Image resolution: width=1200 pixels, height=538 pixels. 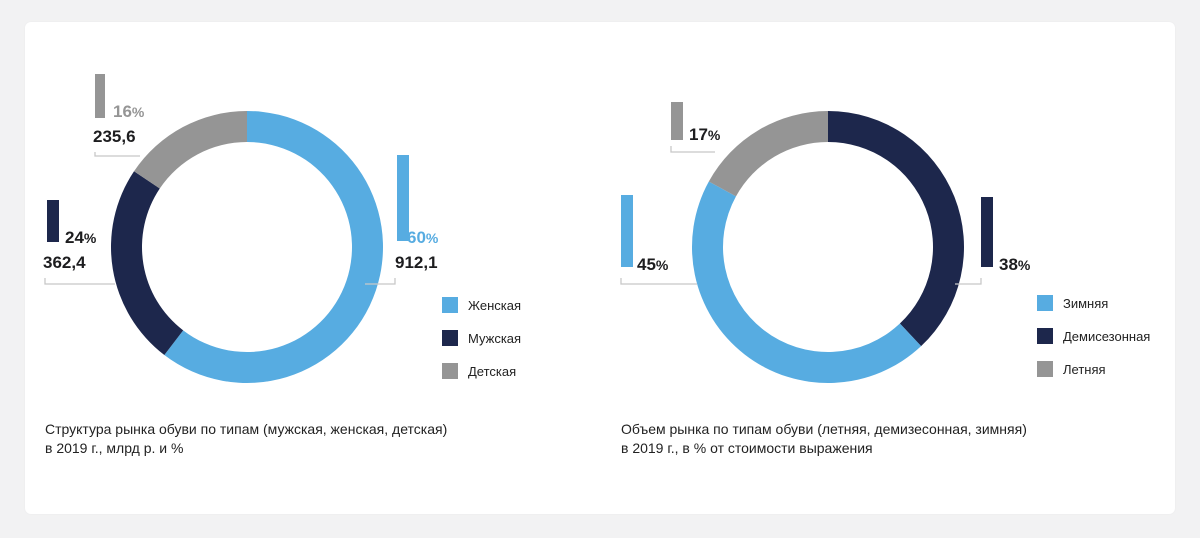 I want to click on donut-slice-мужская, so click(x=147, y=263).